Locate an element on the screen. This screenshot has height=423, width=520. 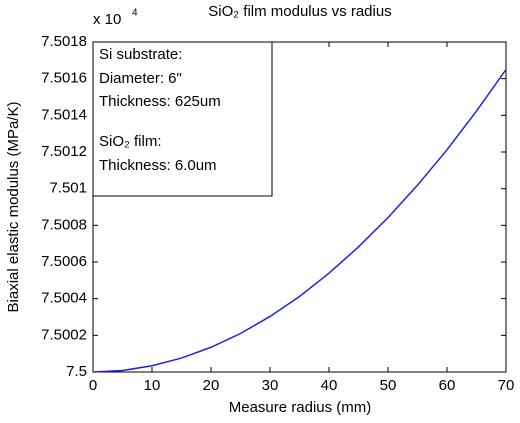
annotation-text: SiO₂ film: is located at coordinates (130, 141).